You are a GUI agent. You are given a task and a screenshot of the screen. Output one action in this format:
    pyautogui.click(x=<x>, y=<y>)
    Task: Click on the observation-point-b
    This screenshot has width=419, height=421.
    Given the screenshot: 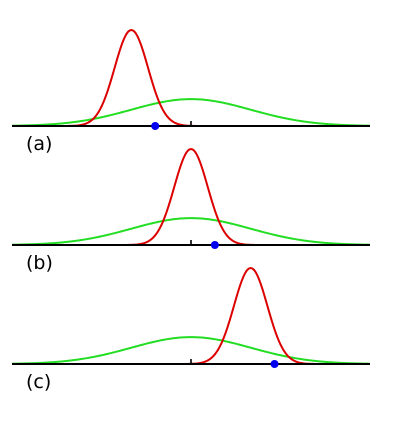 What is the action you would take?
    pyautogui.click(x=214, y=245)
    